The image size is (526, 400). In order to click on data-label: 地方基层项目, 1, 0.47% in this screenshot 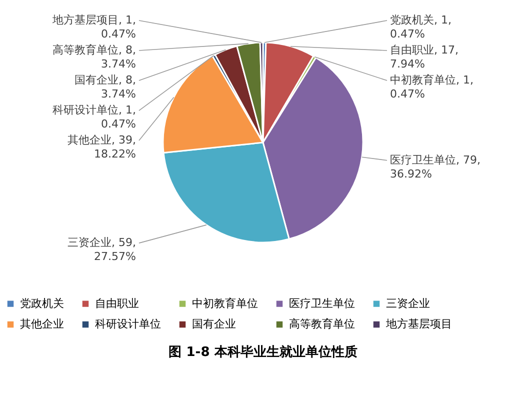, I will do `click(94, 27)`.